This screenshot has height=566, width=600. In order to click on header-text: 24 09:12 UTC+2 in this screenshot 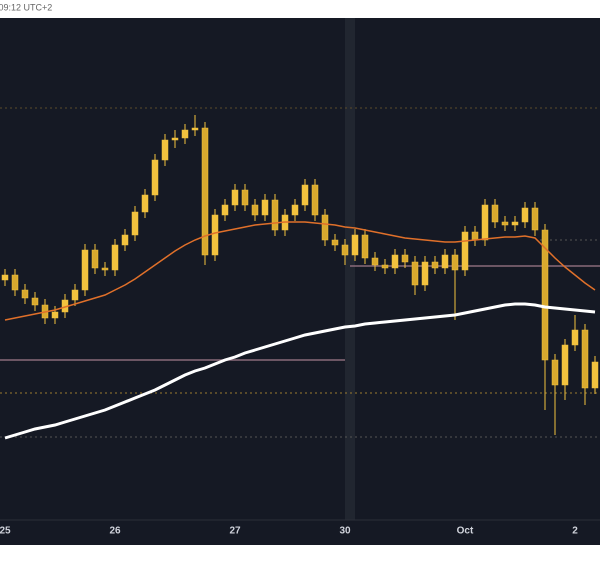, I will do `click(26, 7)`.